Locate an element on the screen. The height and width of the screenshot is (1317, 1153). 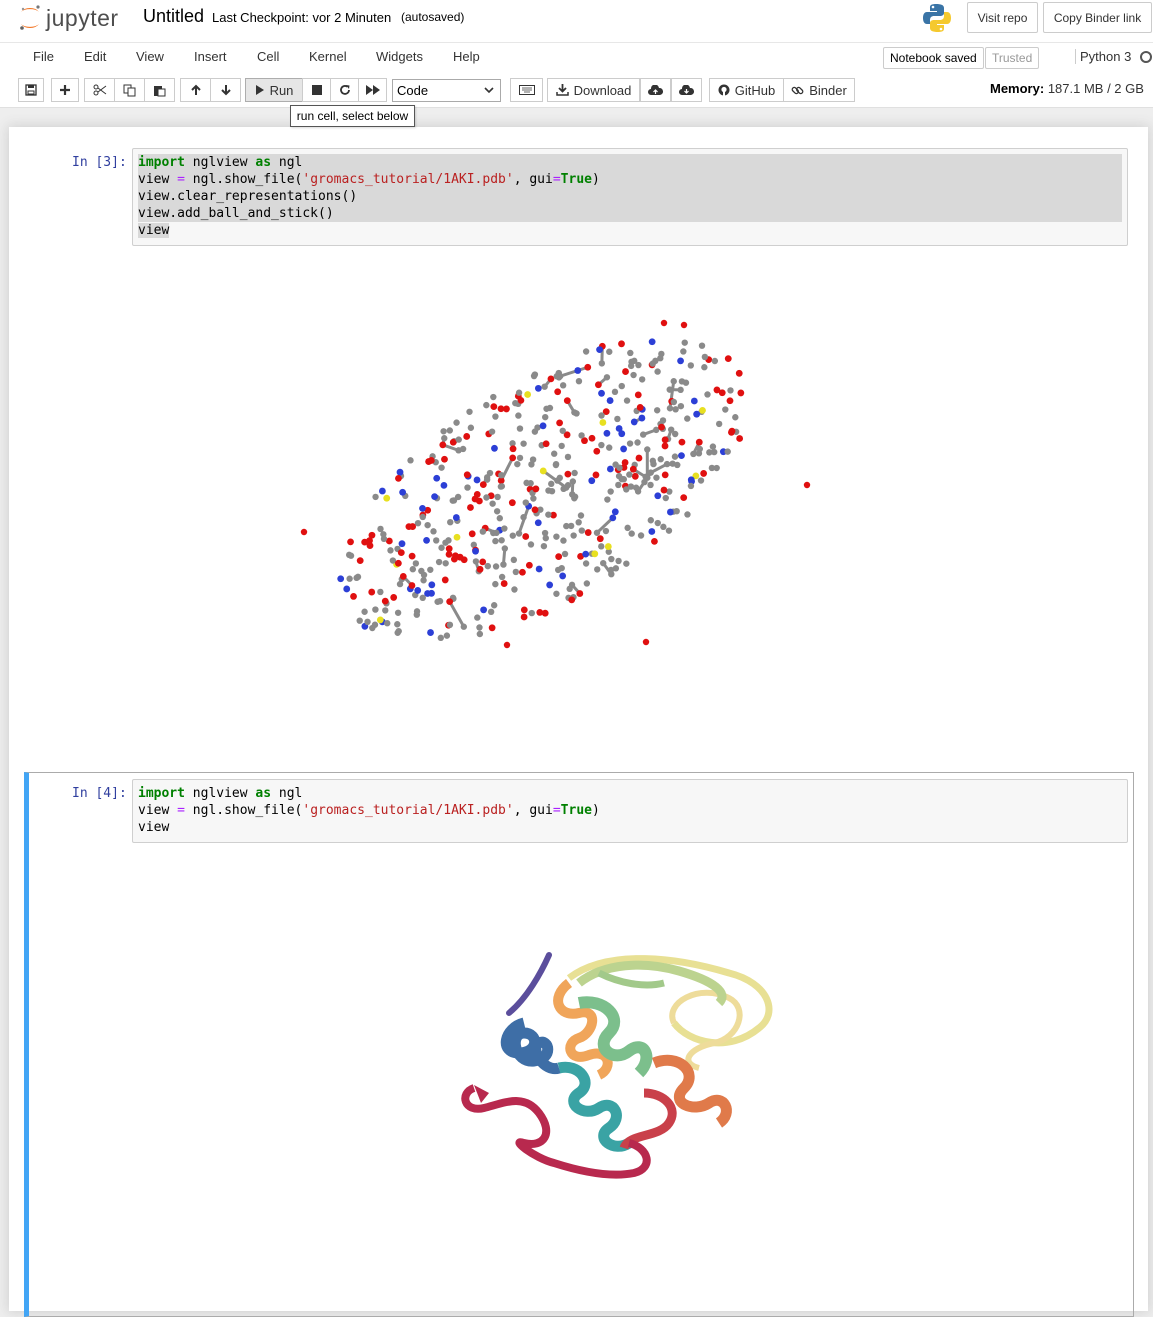
arrow-up-icon is located at coordinates (196, 90).